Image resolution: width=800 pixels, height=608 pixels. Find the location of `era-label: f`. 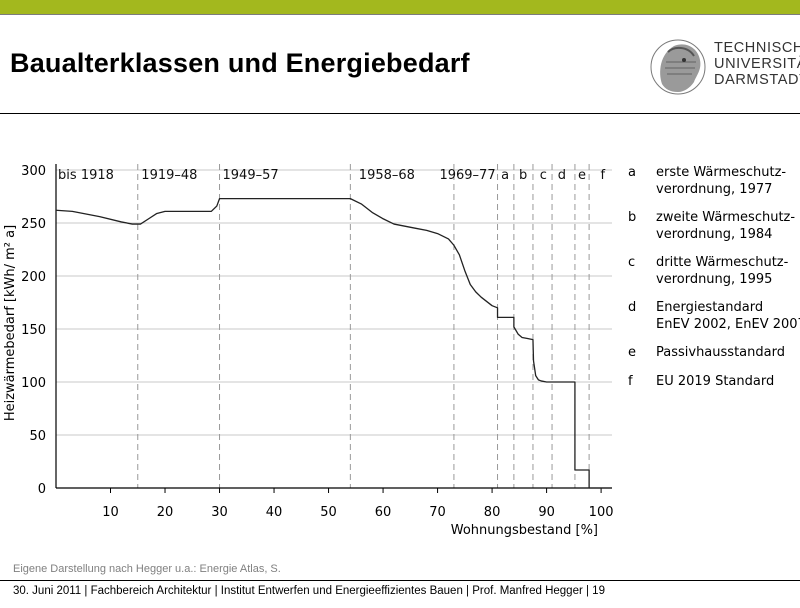

era-label: f is located at coordinates (602, 175).